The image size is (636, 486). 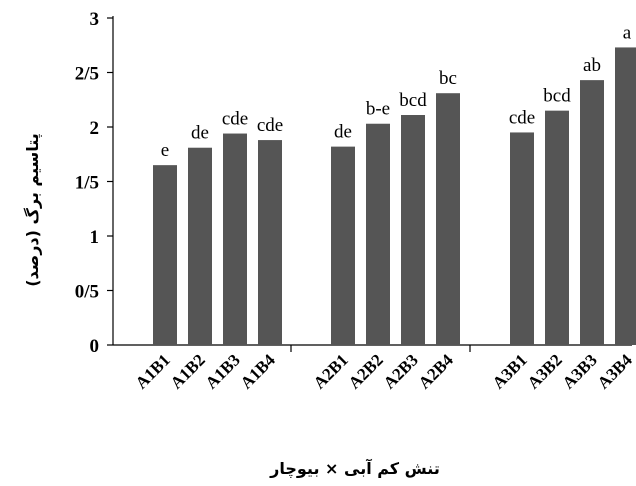 I want to click on x-tick-label: A1B4, so click(x=258, y=371).